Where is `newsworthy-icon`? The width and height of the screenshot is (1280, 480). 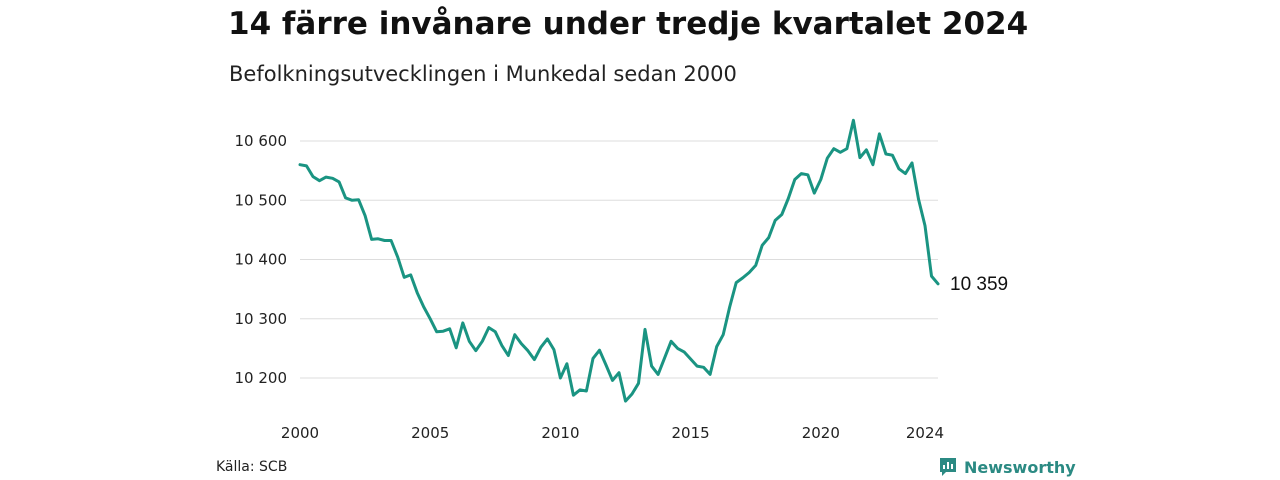 newsworthy-icon is located at coordinates (948, 467).